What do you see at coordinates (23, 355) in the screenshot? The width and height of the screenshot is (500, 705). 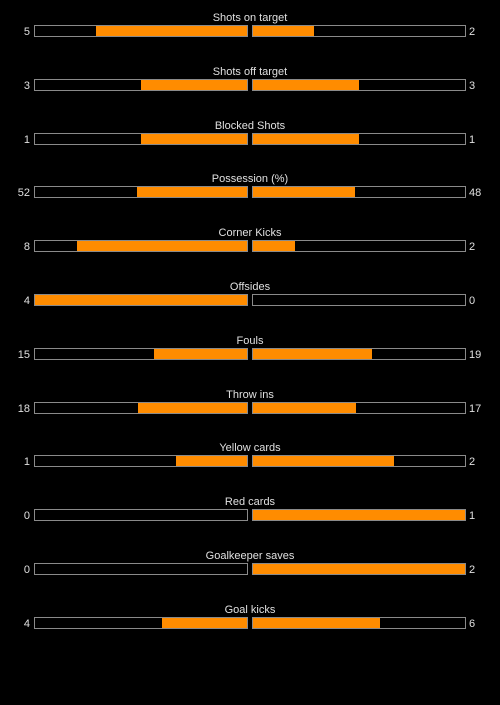 I see `home-value: 15` at bounding box center [23, 355].